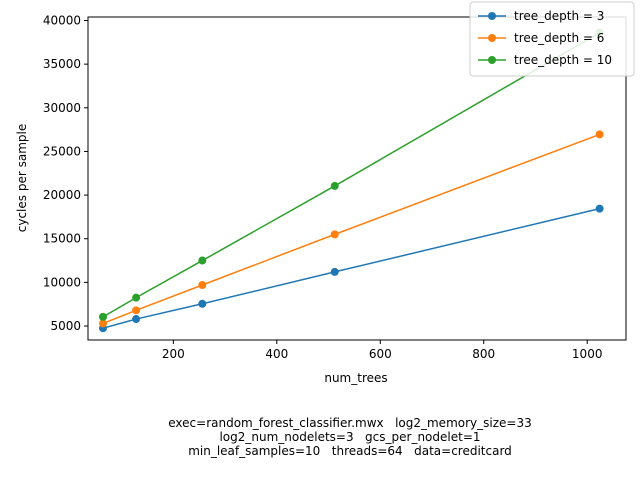 This screenshot has width=640, height=480. What do you see at coordinates (276, 354) in the screenshot?
I see `x-tick-label-1: 400` at bounding box center [276, 354].